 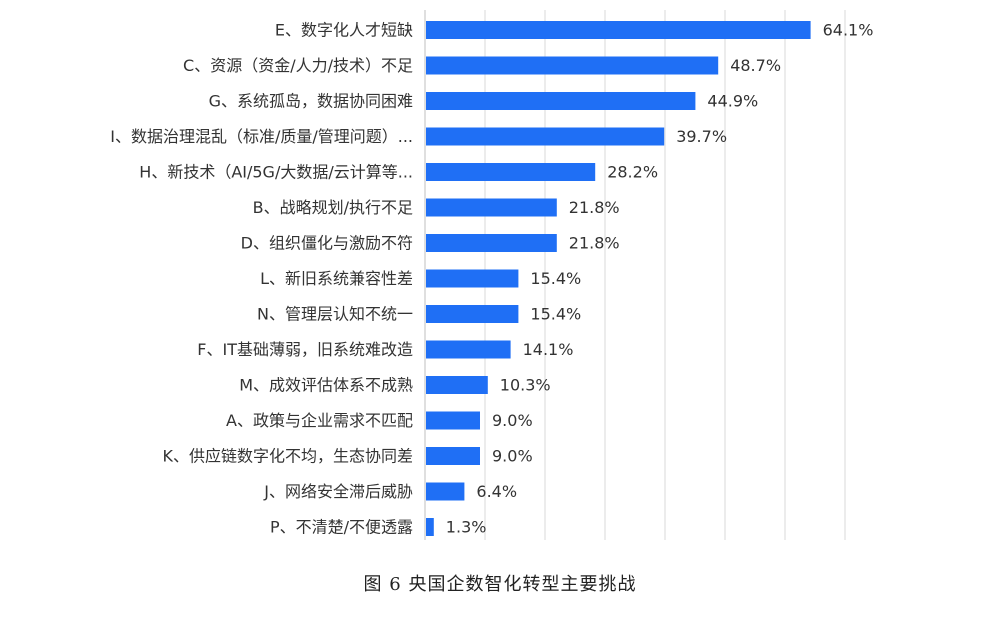 I want to click on category-label: B、战略规划/执行不足, so click(x=333, y=207).